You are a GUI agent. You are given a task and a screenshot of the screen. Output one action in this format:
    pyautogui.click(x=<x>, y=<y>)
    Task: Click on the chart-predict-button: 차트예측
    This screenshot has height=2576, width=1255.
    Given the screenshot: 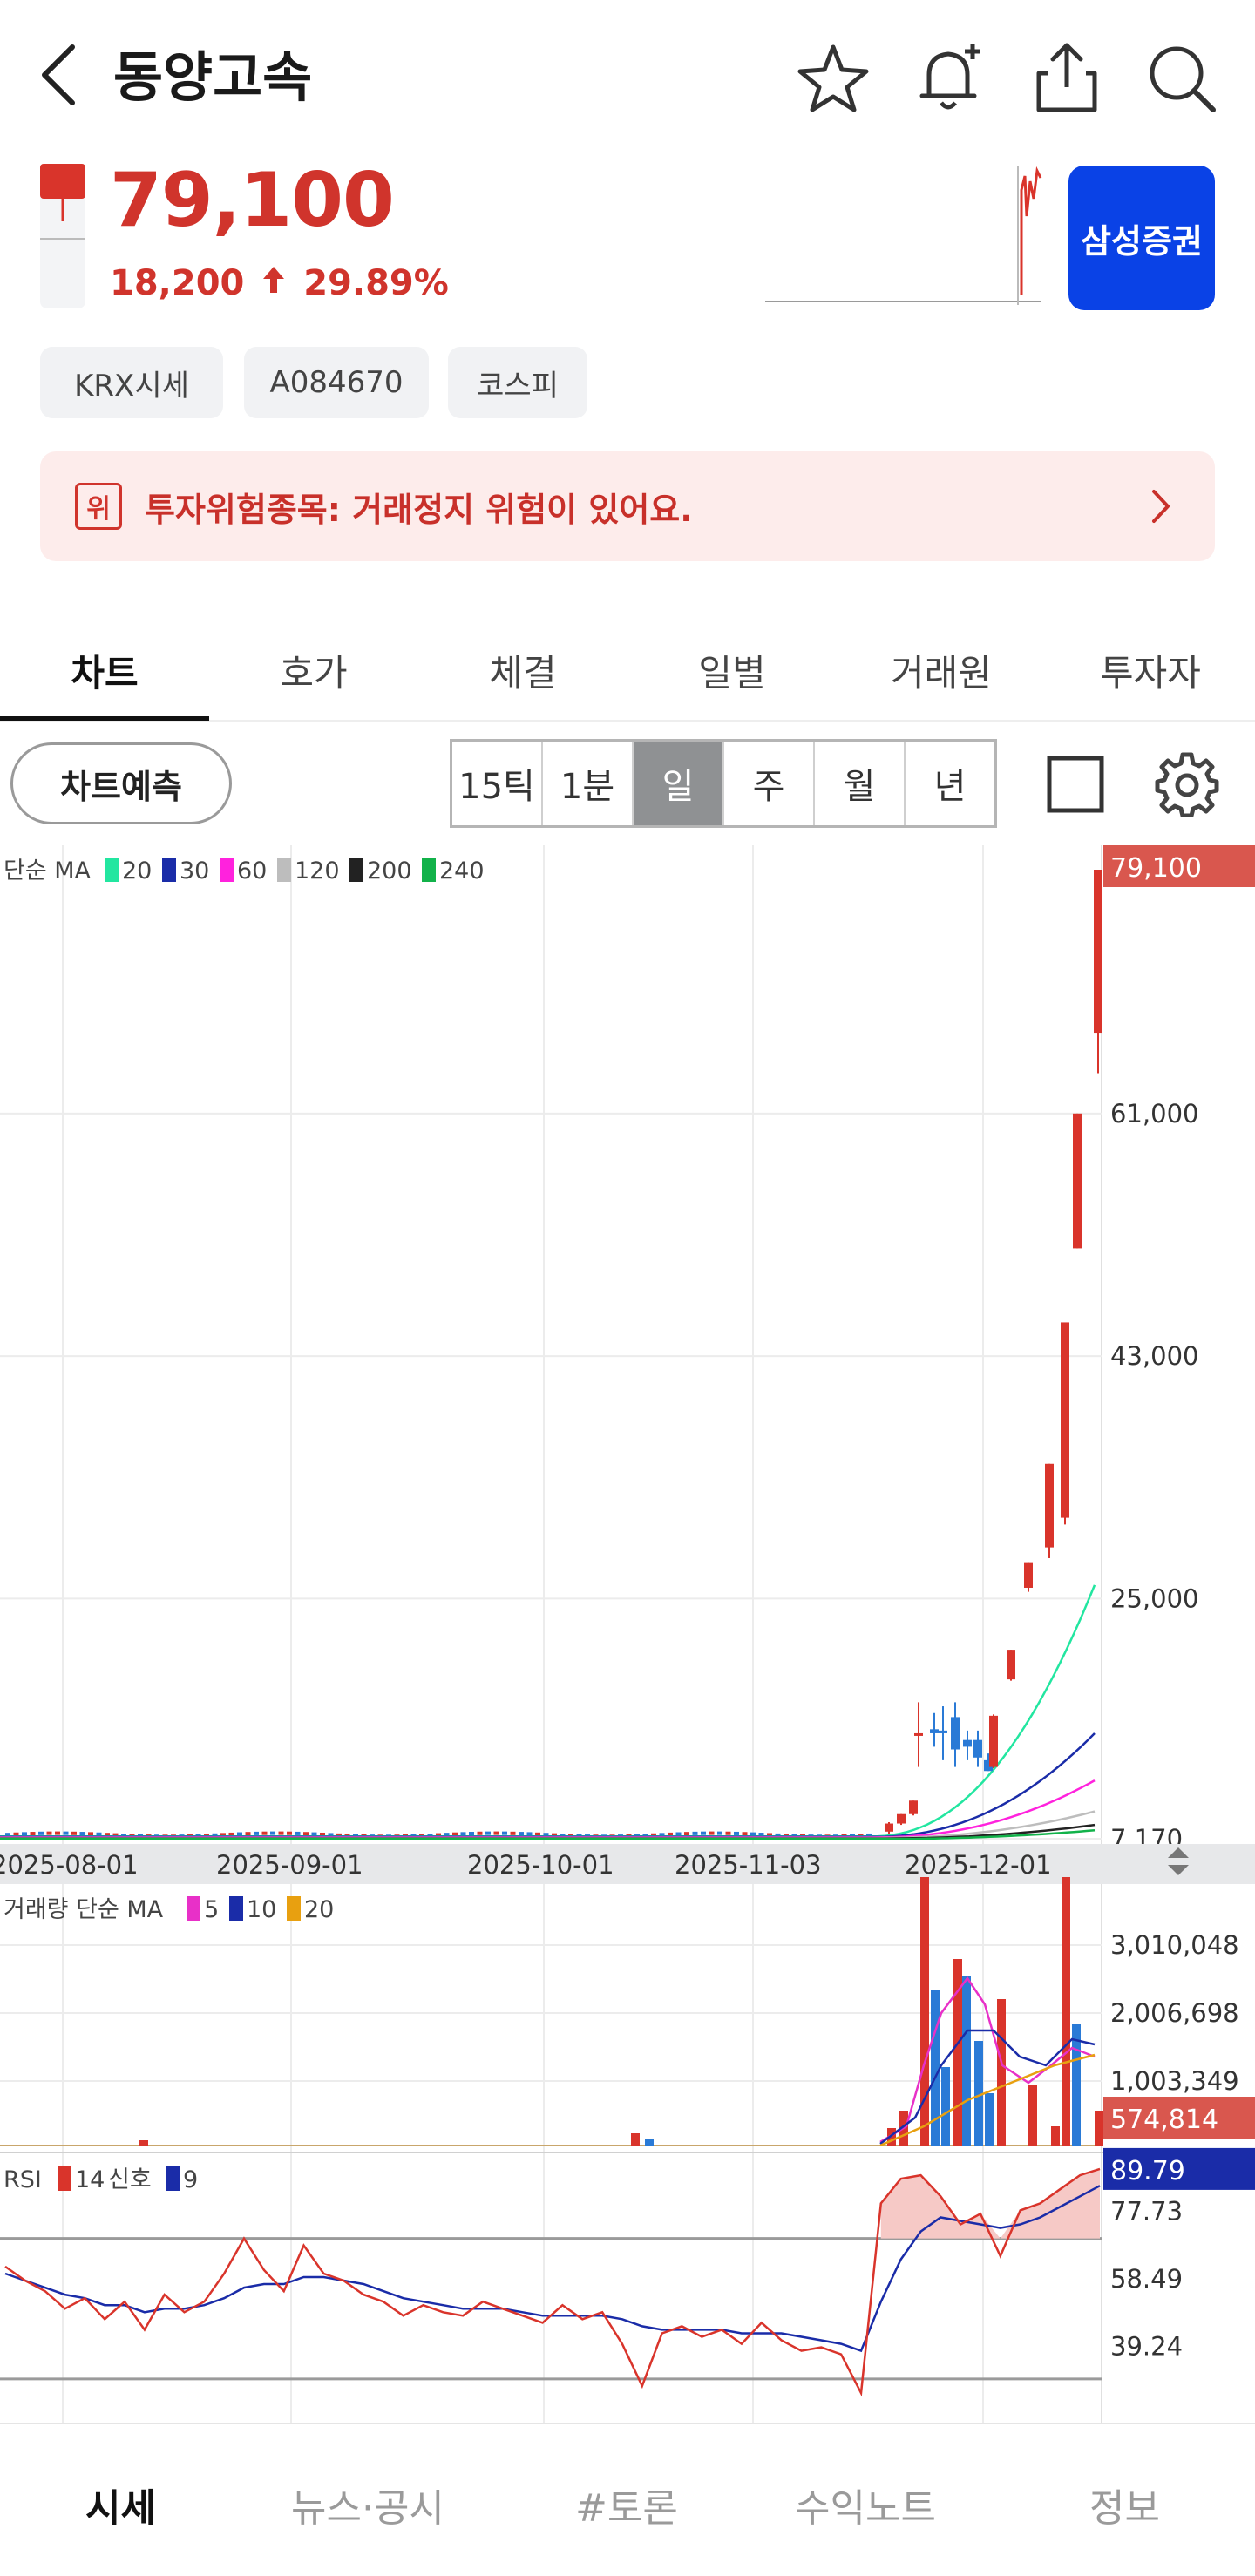 What is the action you would take?
    pyautogui.click(x=121, y=783)
    